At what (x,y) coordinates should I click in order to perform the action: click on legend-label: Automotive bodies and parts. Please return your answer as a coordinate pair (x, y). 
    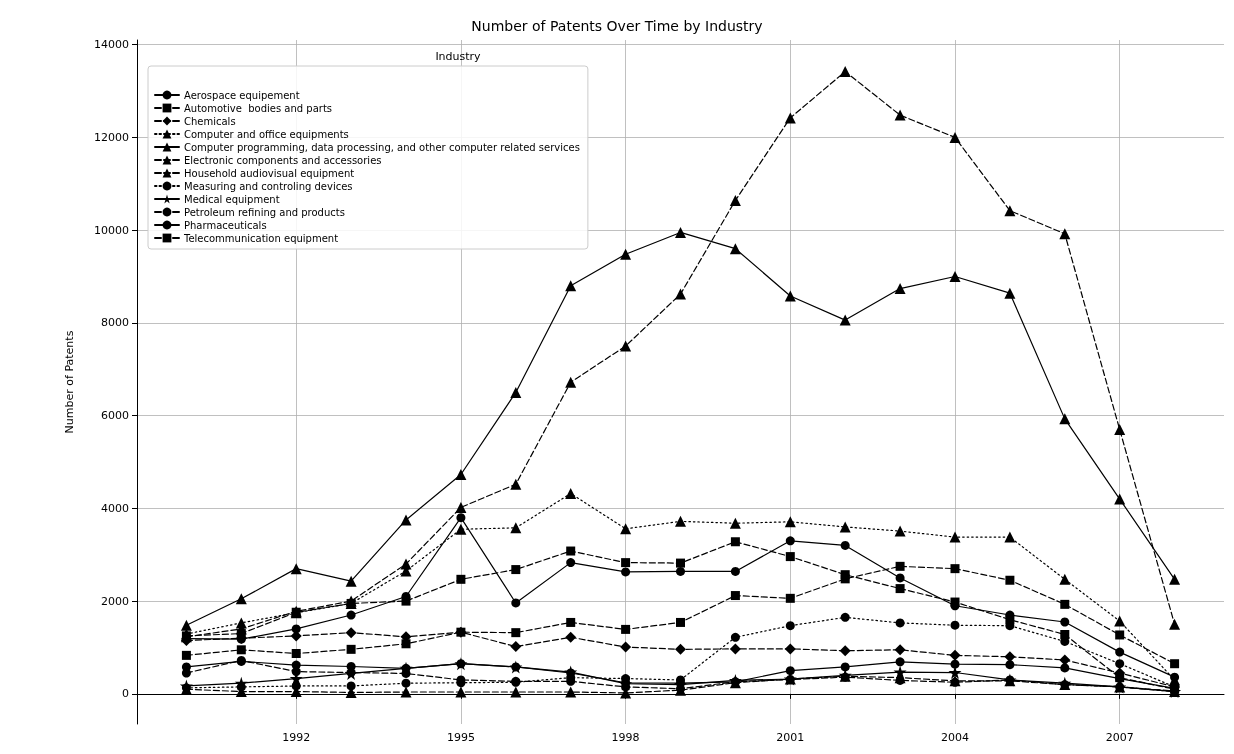
    Looking at the image, I should click on (258, 108).